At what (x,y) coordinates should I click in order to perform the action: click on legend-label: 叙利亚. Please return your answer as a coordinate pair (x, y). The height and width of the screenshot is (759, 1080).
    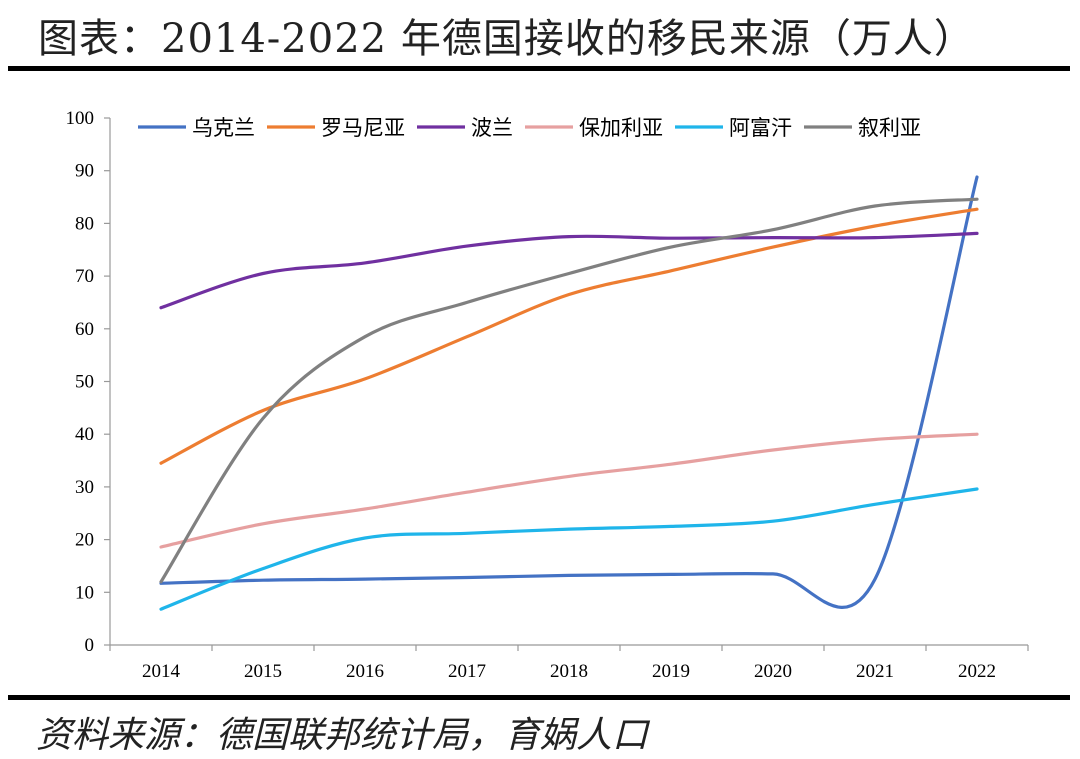
    Looking at the image, I should click on (889, 128).